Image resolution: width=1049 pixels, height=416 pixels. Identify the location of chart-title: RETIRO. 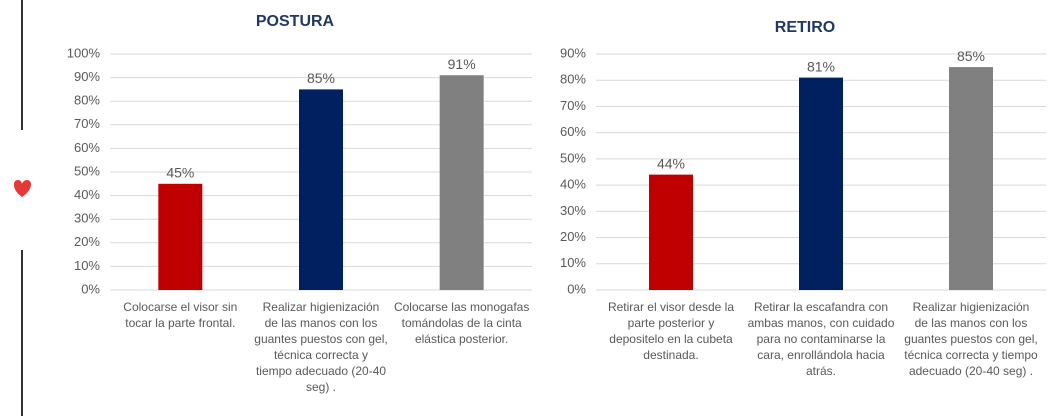
(805, 27).